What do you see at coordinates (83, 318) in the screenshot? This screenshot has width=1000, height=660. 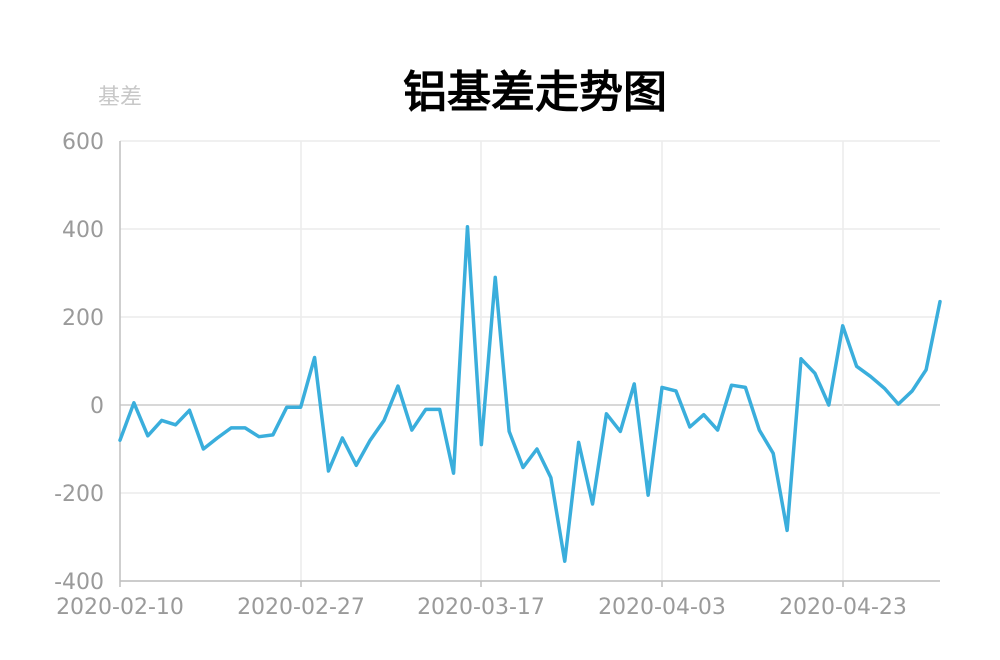 I see `y-tick-label: 200` at bounding box center [83, 318].